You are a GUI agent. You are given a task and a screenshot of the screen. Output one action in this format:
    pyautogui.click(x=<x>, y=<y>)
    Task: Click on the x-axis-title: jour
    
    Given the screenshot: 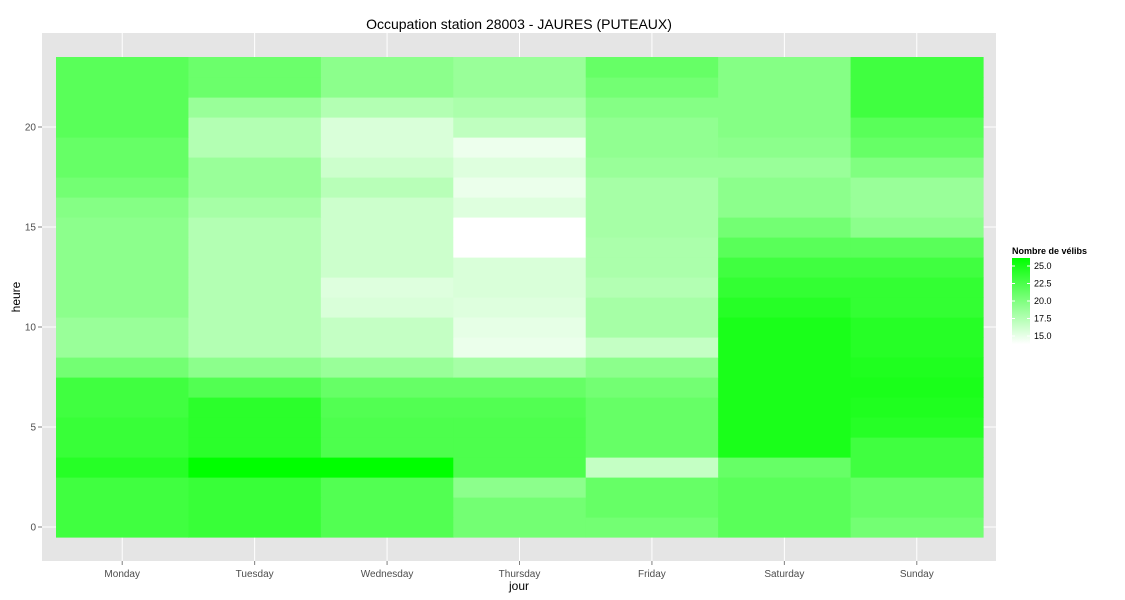 What is the action you would take?
    pyautogui.click(x=518, y=586)
    